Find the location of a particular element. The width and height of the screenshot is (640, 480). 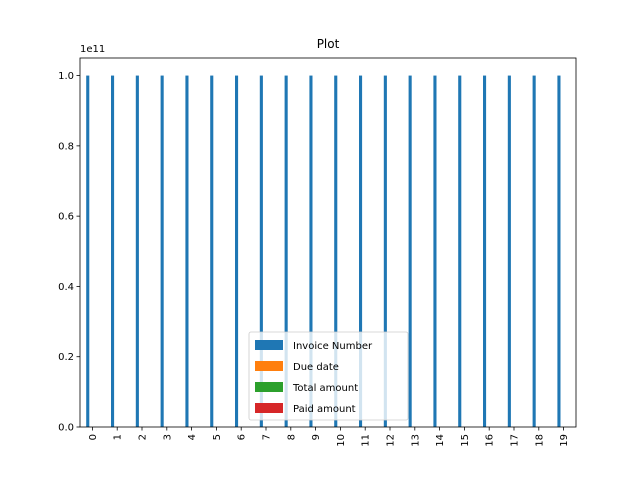

x-tick-label: 5 is located at coordinates (217, 437).